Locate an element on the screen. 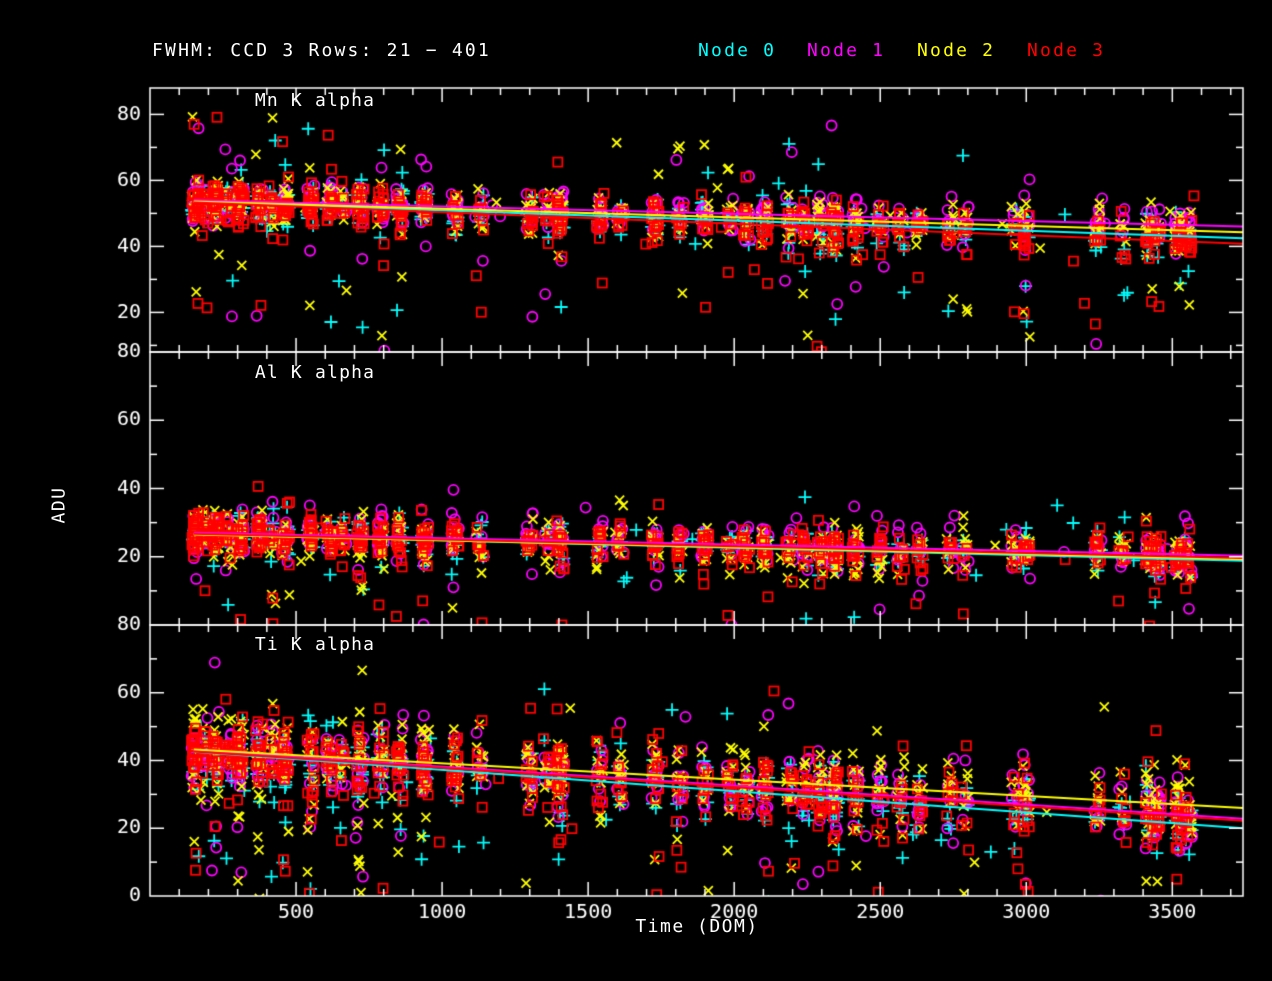 The image size is (1272, 981). legend-item-node0: Node 0 is located at coordinates (737, 50).